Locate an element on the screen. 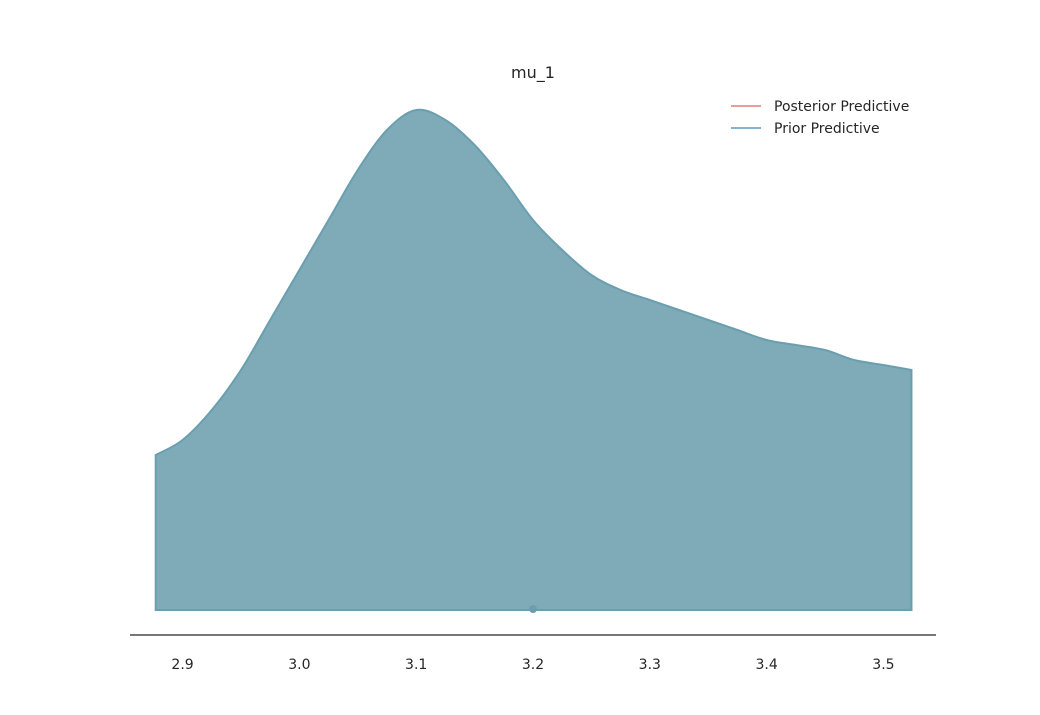  x-tick-label: 3.4 is located at coordinates (766, 665).